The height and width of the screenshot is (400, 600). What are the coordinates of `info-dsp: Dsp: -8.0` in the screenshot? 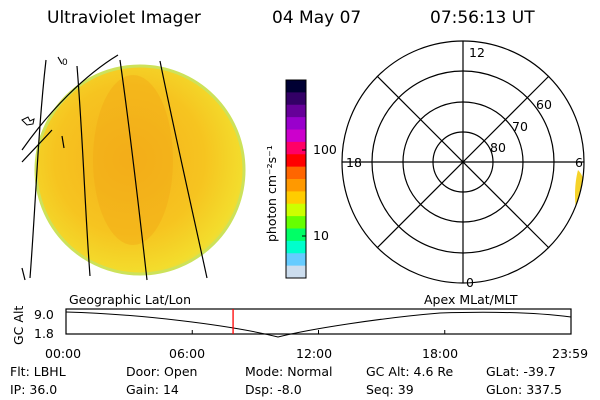 It's located at (273, 389).